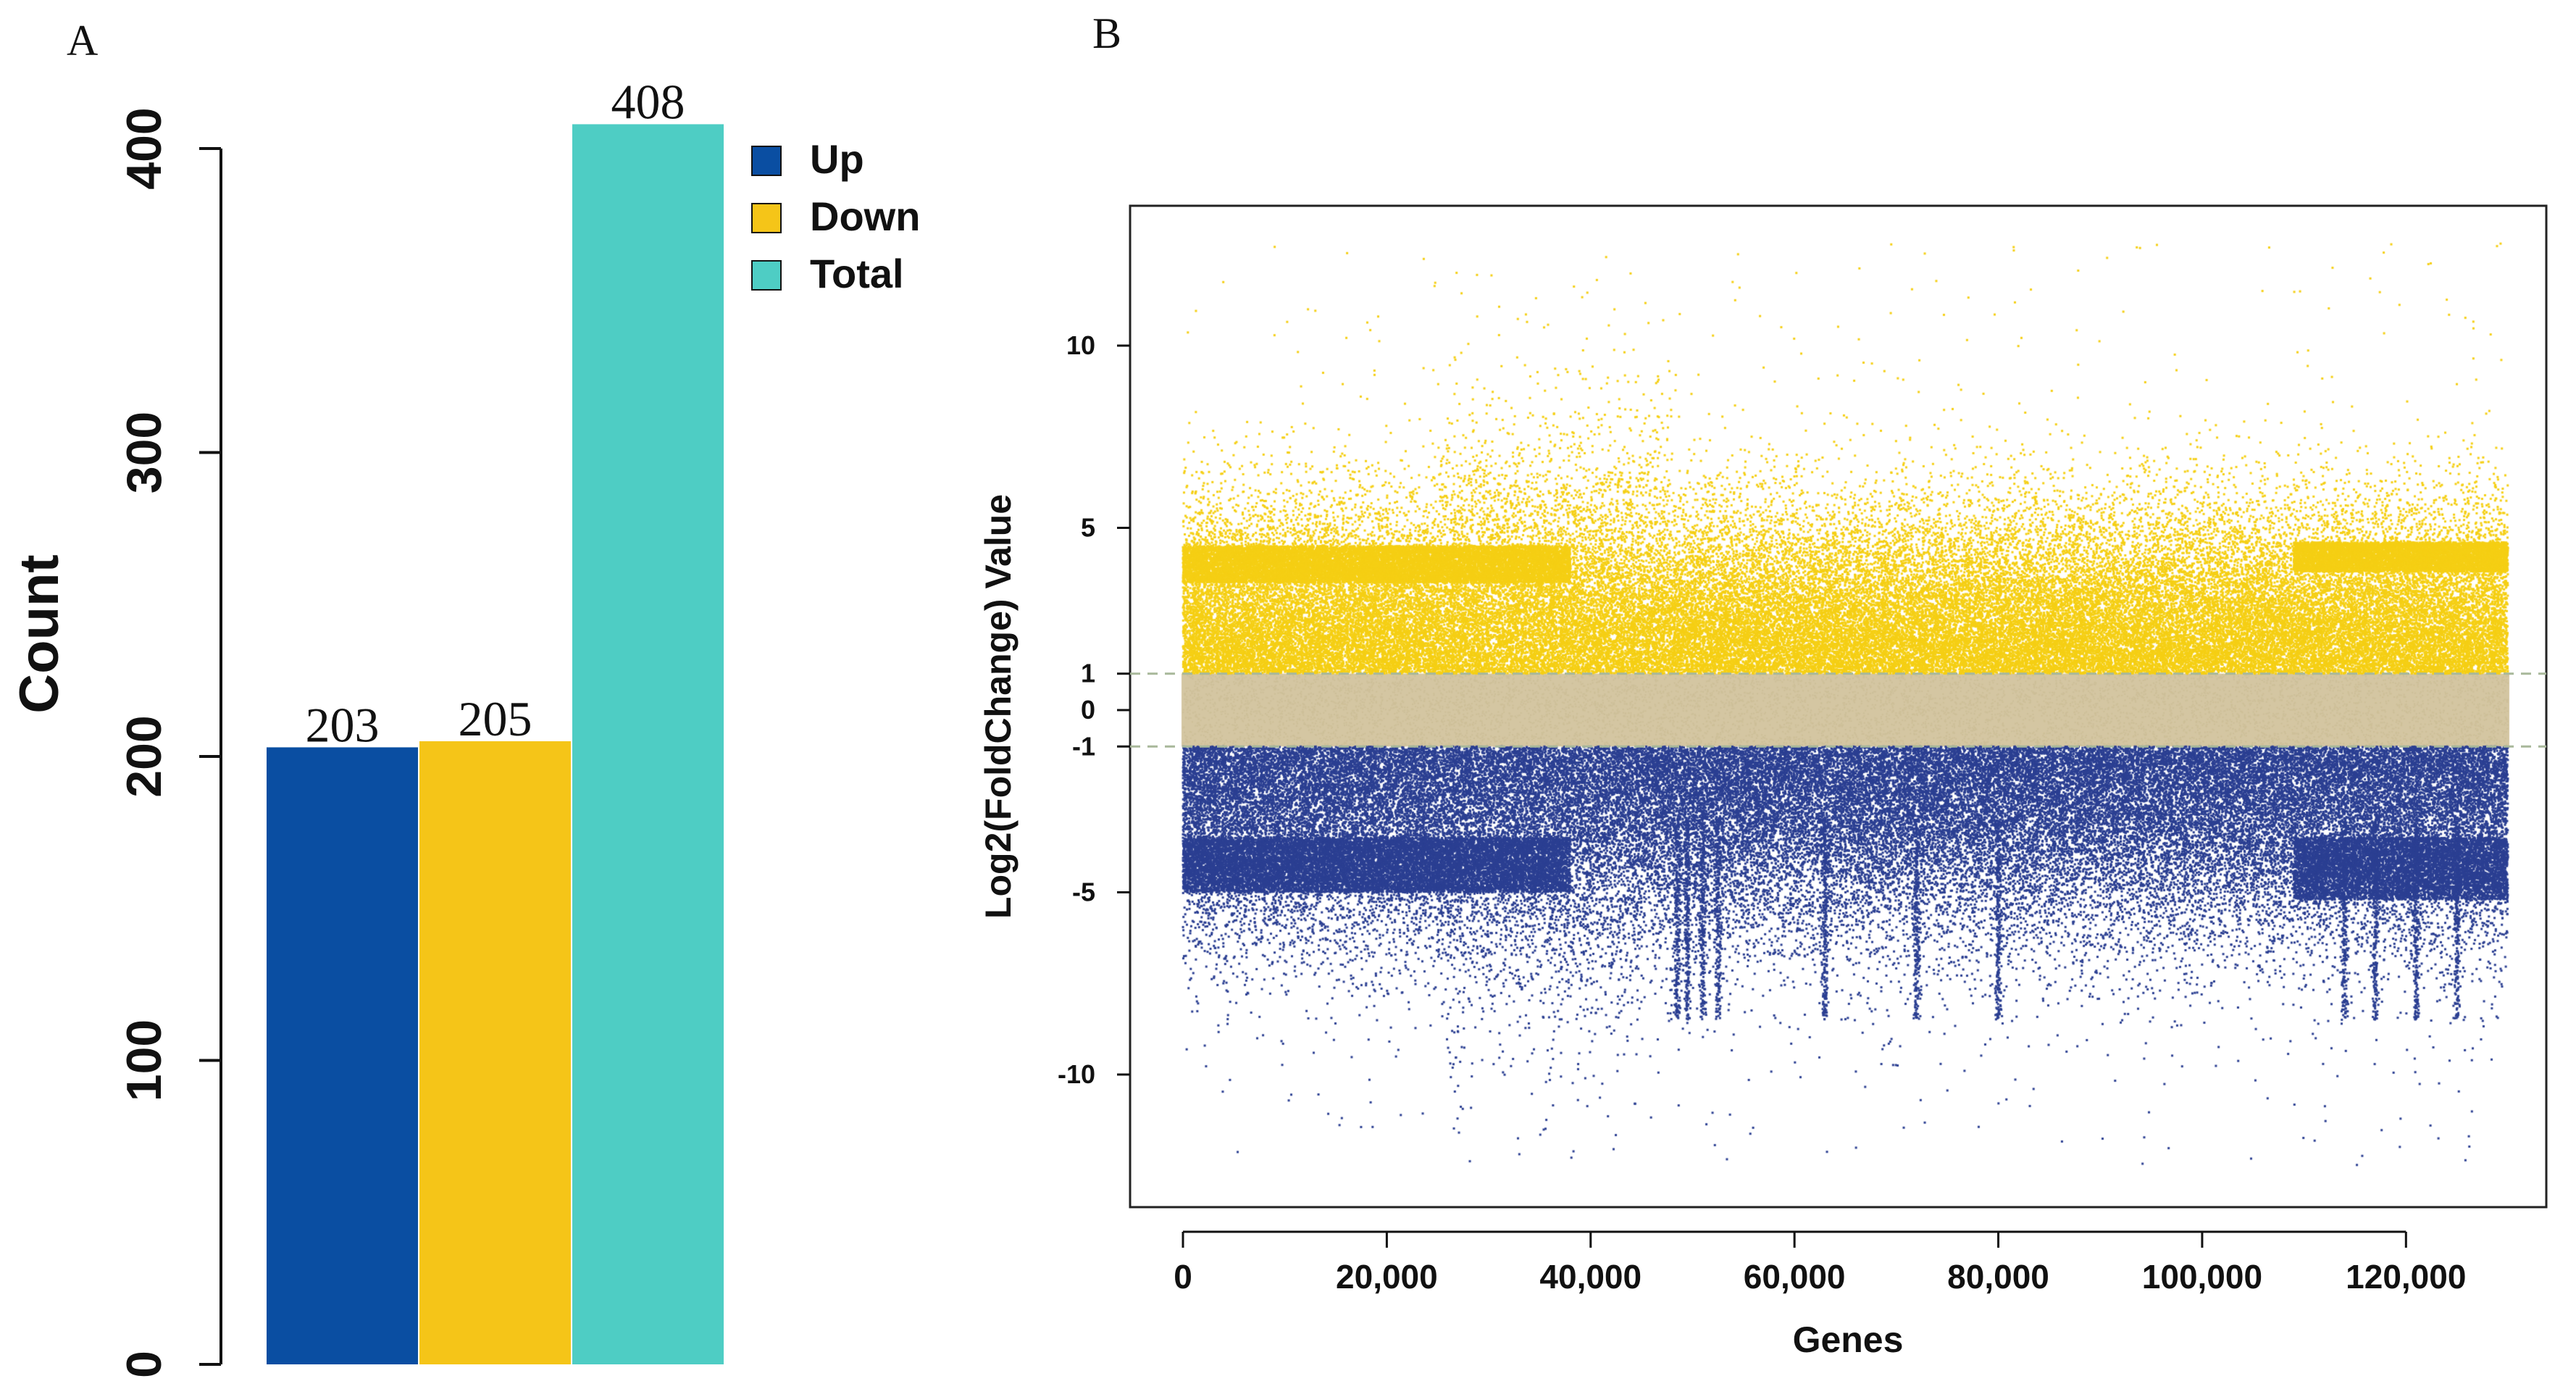 This screenshot has width=2576, height=1389. I want to click on bar-data-labels: 203 205 408, so click(495, 413).